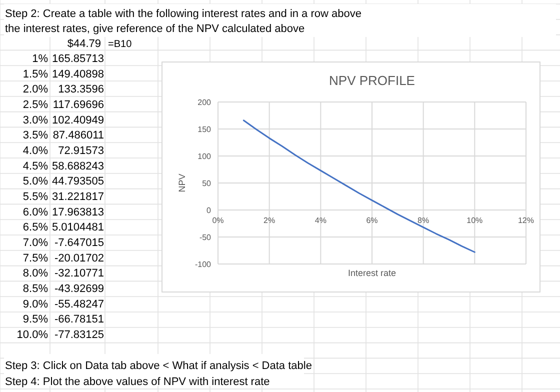 This screenshot has height=392, width=560. What do you see at coordinates (474, 220) in the screenshot?
I see `x-tick-label: 10%` at bounding box center [474, 220].